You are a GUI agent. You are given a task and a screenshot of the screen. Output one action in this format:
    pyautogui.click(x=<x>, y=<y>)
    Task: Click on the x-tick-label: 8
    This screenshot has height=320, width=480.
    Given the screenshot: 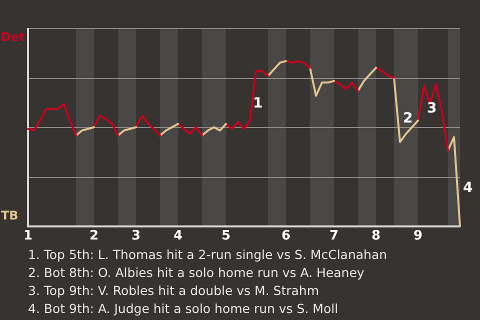 What is the action you would take?
    pyautogui.click(x=376, y=236)
    